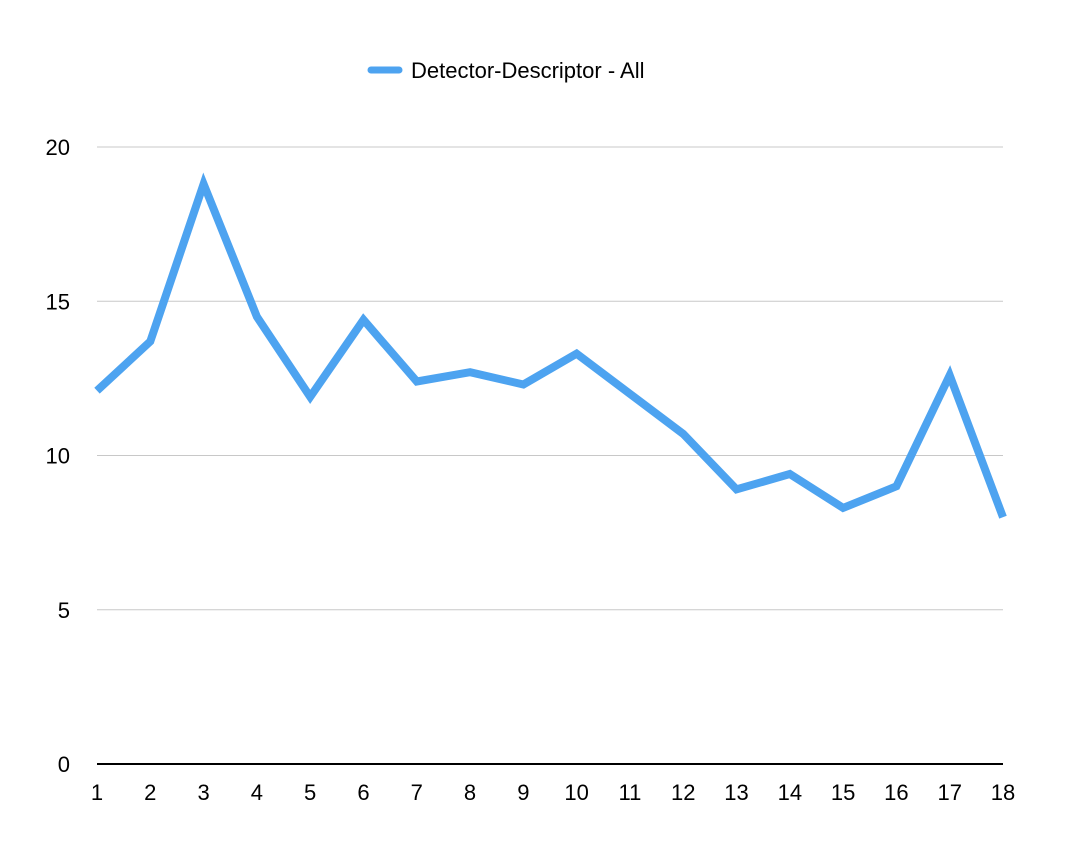 The image size is (1068, 867). Describe the element at coordinates (150, 792) in the screenshot. I see `x-tick-label: 2` at that location.